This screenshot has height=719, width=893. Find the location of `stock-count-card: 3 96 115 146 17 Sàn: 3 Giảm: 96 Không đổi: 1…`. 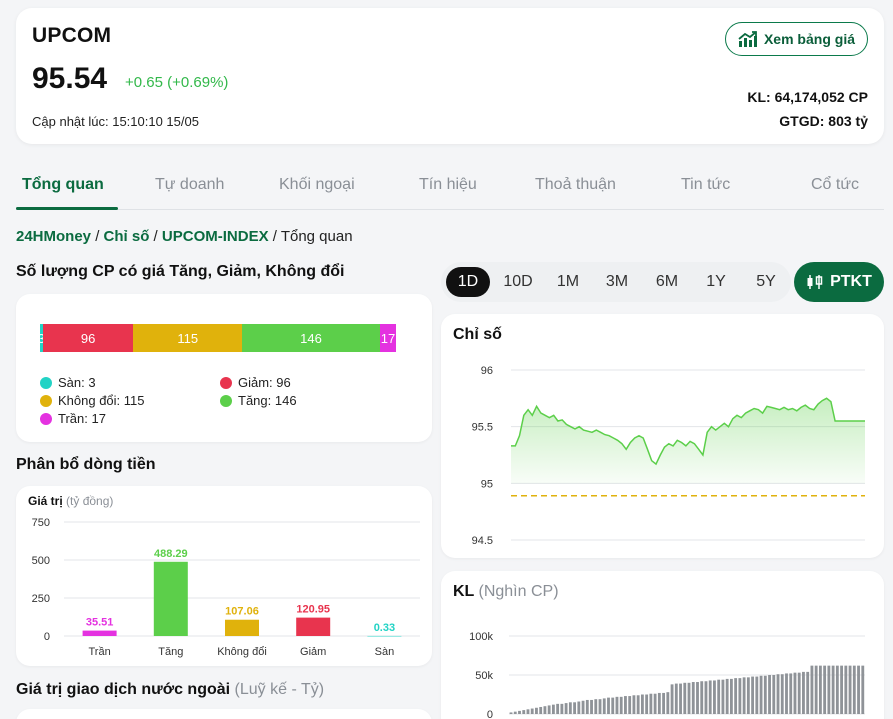

stock-count-card: 3 96 115 146 17 Sàn: 3 Giảm: 96 Không đổi: 1… is located at coordinates (224, 368).